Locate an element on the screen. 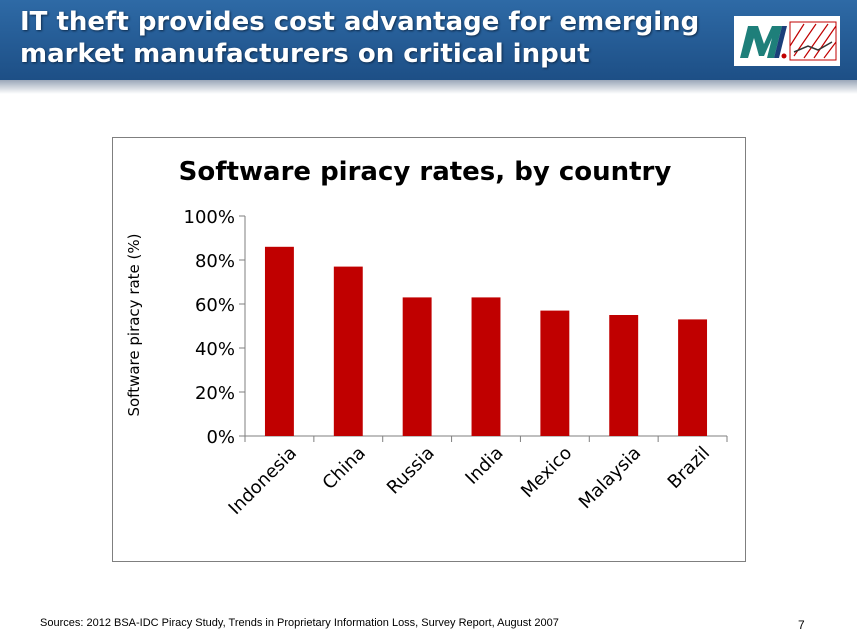 This screenshot has height=639, width=857. m-logo-icon is located at coordinates (787, 41).